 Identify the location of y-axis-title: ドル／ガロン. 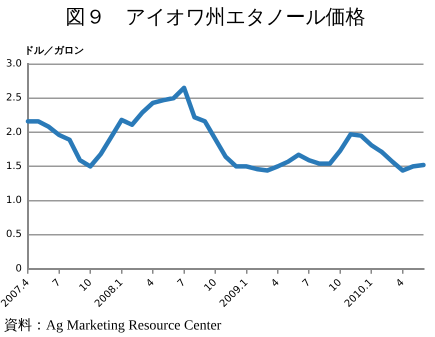
(54, 51).